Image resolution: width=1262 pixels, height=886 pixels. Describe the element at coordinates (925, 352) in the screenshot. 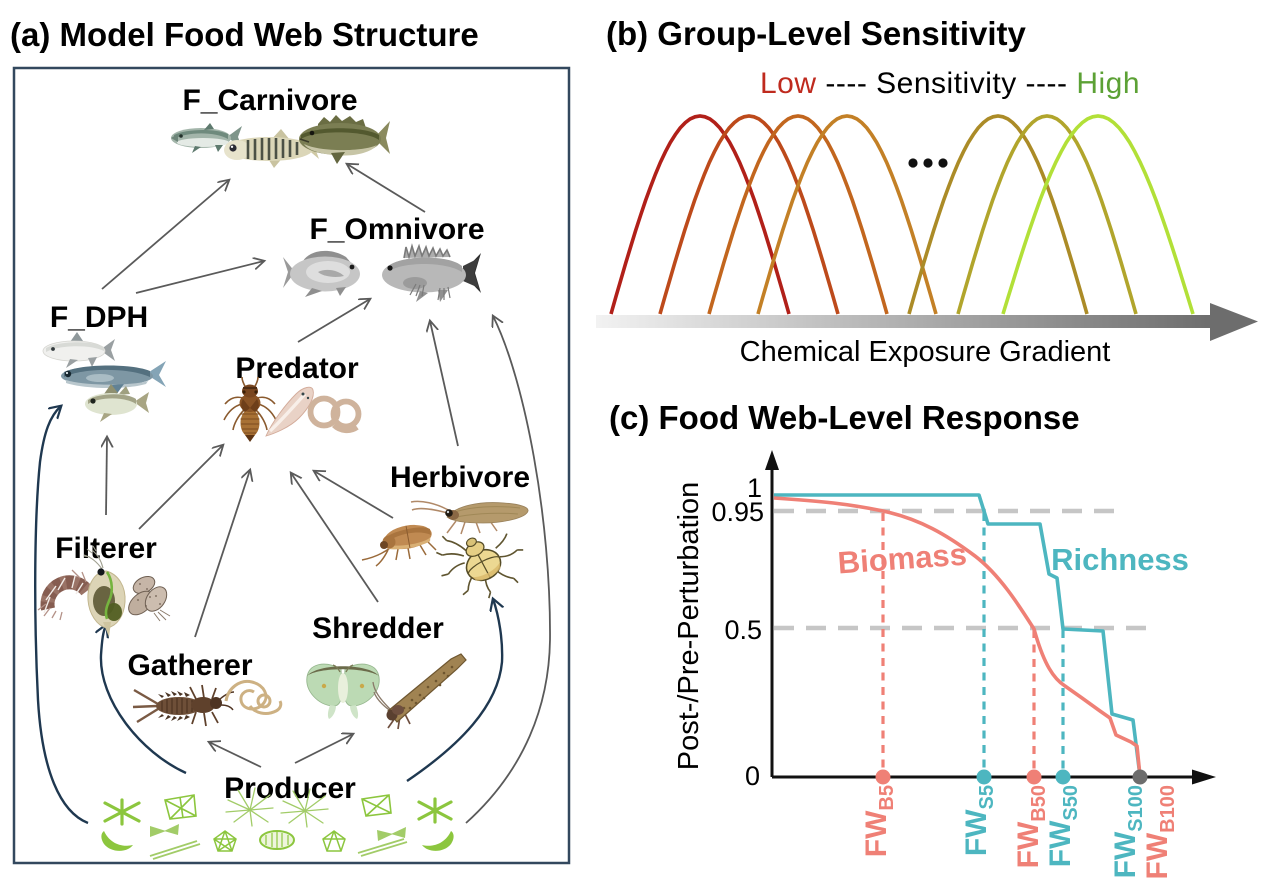

I see `svg-text: Chemical Exposure Gradient` at that location.